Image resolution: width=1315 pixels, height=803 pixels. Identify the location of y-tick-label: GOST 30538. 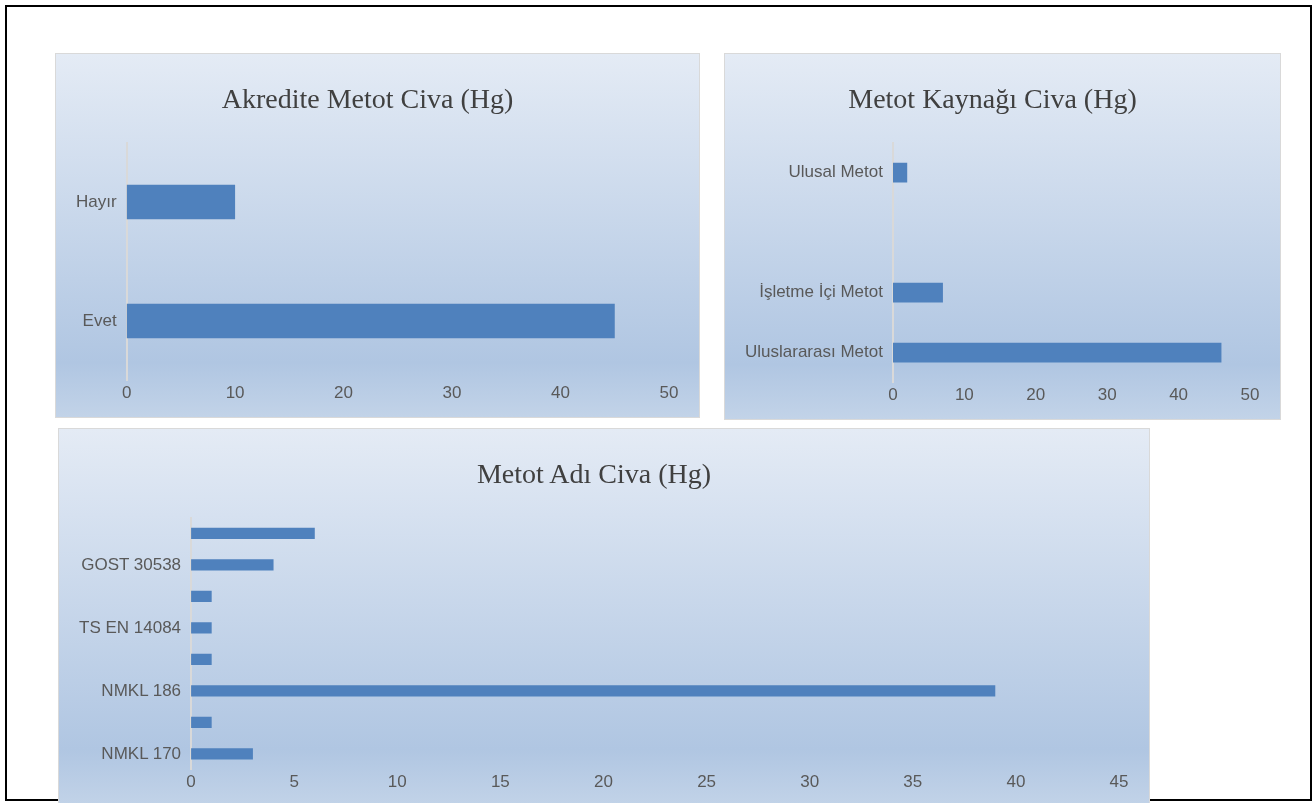
(131, 564).